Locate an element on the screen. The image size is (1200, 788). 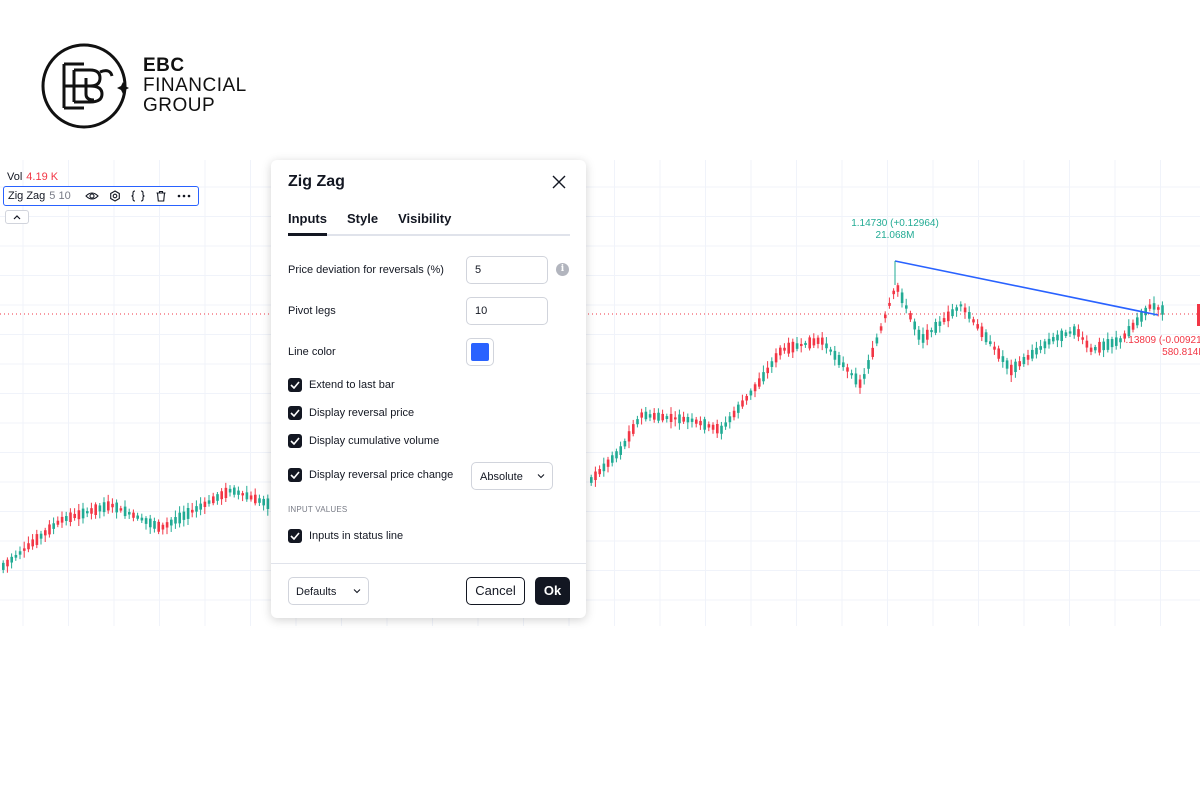
ok-button: Ok is located at coordinates (552, 591).